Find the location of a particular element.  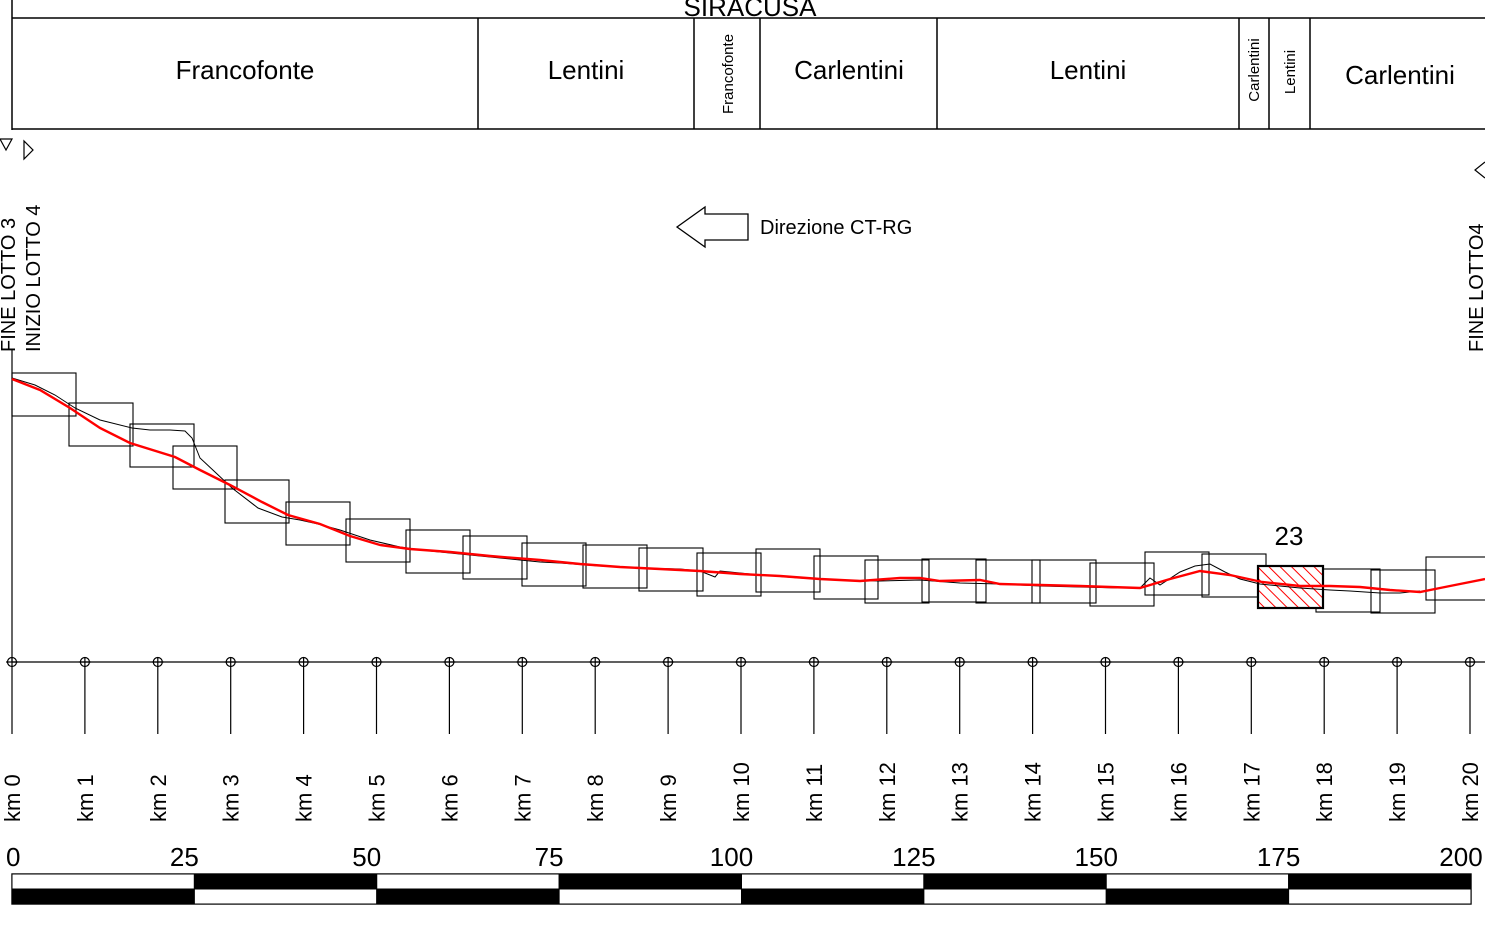

left-arrow-icon is located at coordinates (712, 227).